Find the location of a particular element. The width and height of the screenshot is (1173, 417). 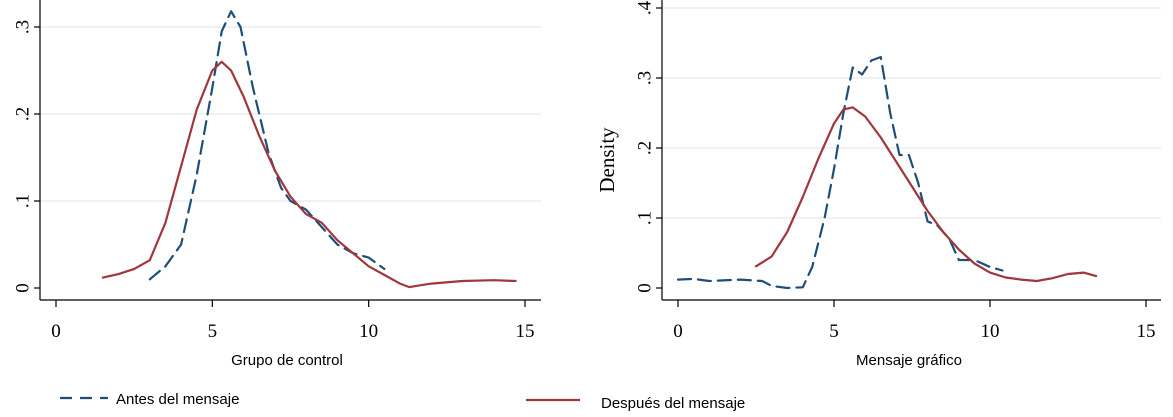

x-axis-label: Mensaje gráfico is located at coordinates (909, 360).